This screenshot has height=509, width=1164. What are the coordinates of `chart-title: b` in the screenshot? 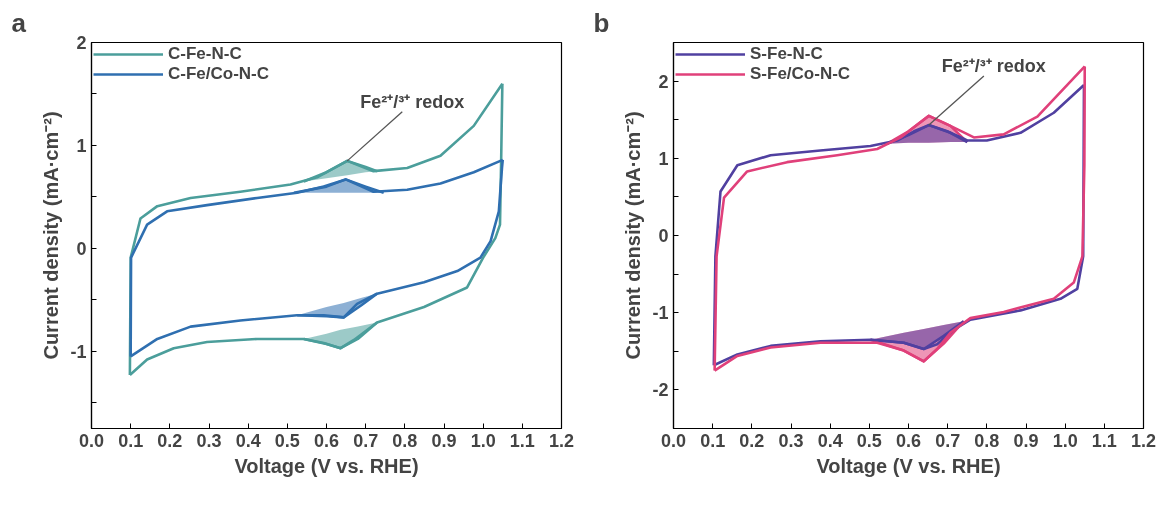 It's located at (601, 22).